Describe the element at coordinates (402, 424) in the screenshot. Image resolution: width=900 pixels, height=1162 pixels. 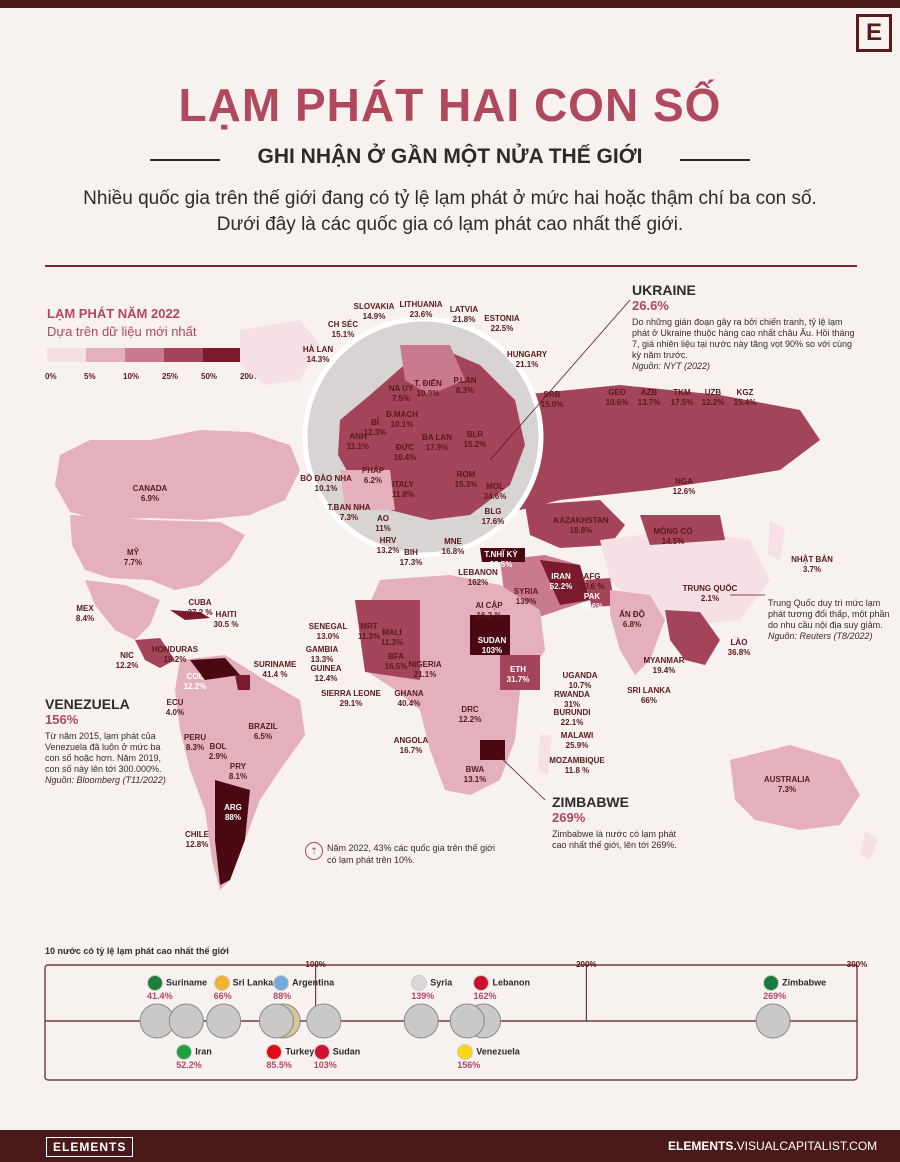
I see `country-value: 10.1%` at that location.